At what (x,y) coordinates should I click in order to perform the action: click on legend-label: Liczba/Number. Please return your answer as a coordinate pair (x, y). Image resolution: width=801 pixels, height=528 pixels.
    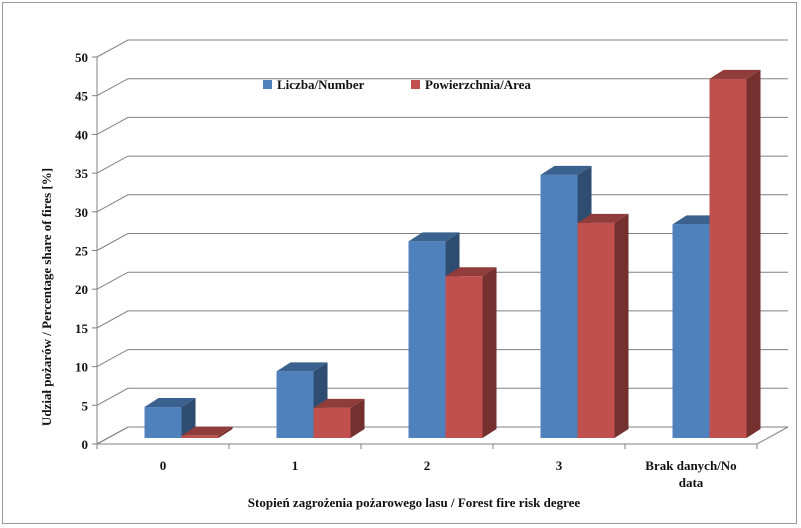
    Looking at the image, I should click on (321, 84).